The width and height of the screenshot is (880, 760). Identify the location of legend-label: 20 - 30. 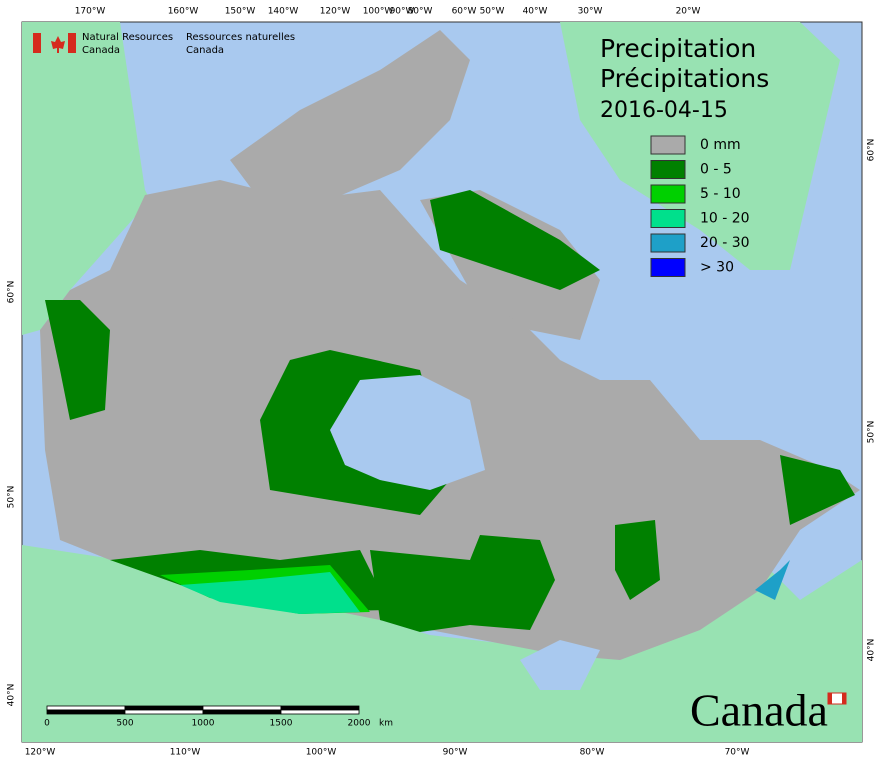
(725, 243).